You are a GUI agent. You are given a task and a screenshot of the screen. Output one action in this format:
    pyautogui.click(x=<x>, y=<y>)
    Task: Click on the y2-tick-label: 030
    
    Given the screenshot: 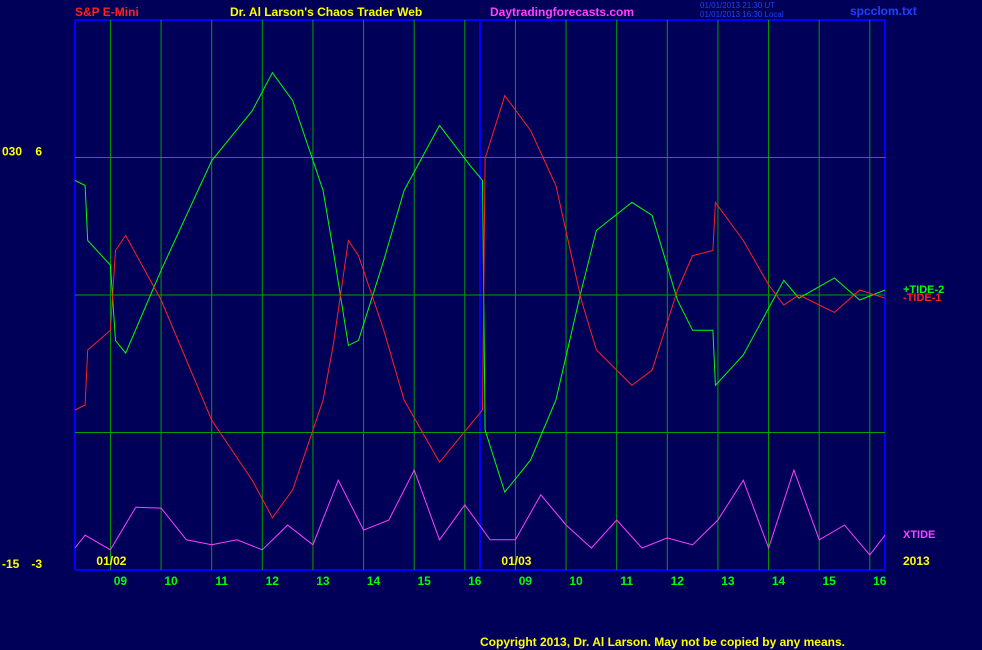 What is the action you would take?
    pyautogui.click(x=12, y=152)
    